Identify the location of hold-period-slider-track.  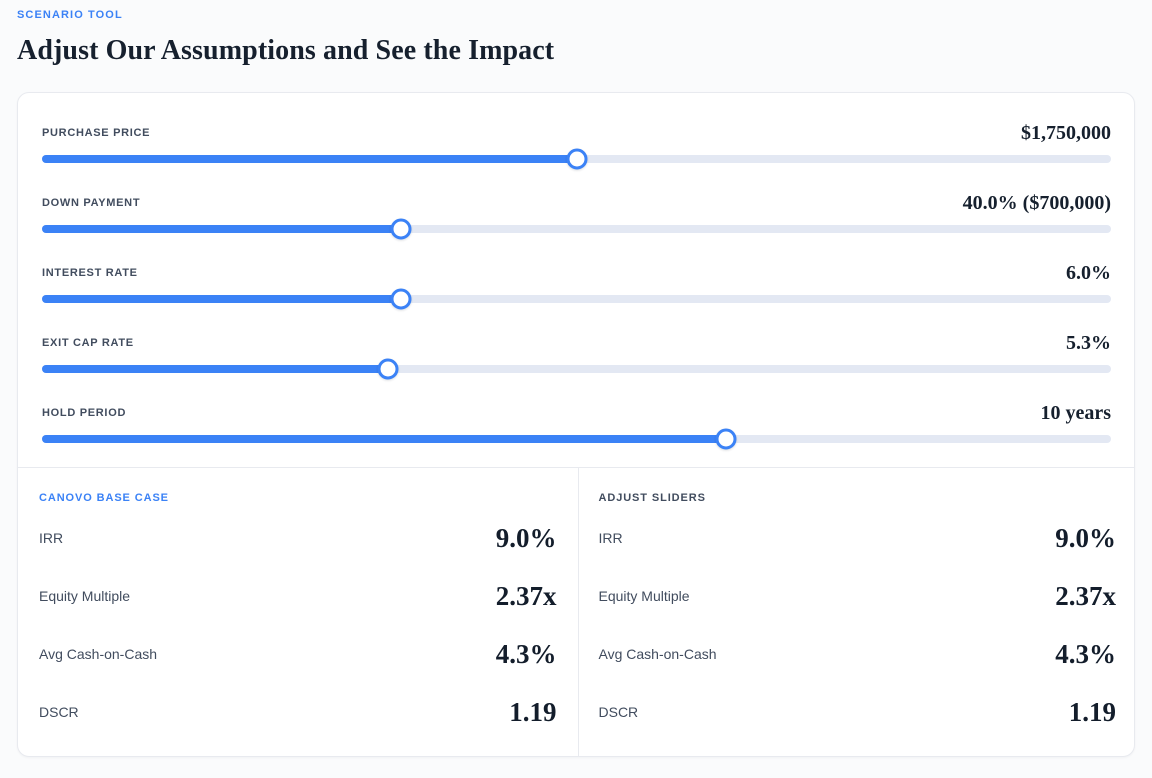
(576, 439).